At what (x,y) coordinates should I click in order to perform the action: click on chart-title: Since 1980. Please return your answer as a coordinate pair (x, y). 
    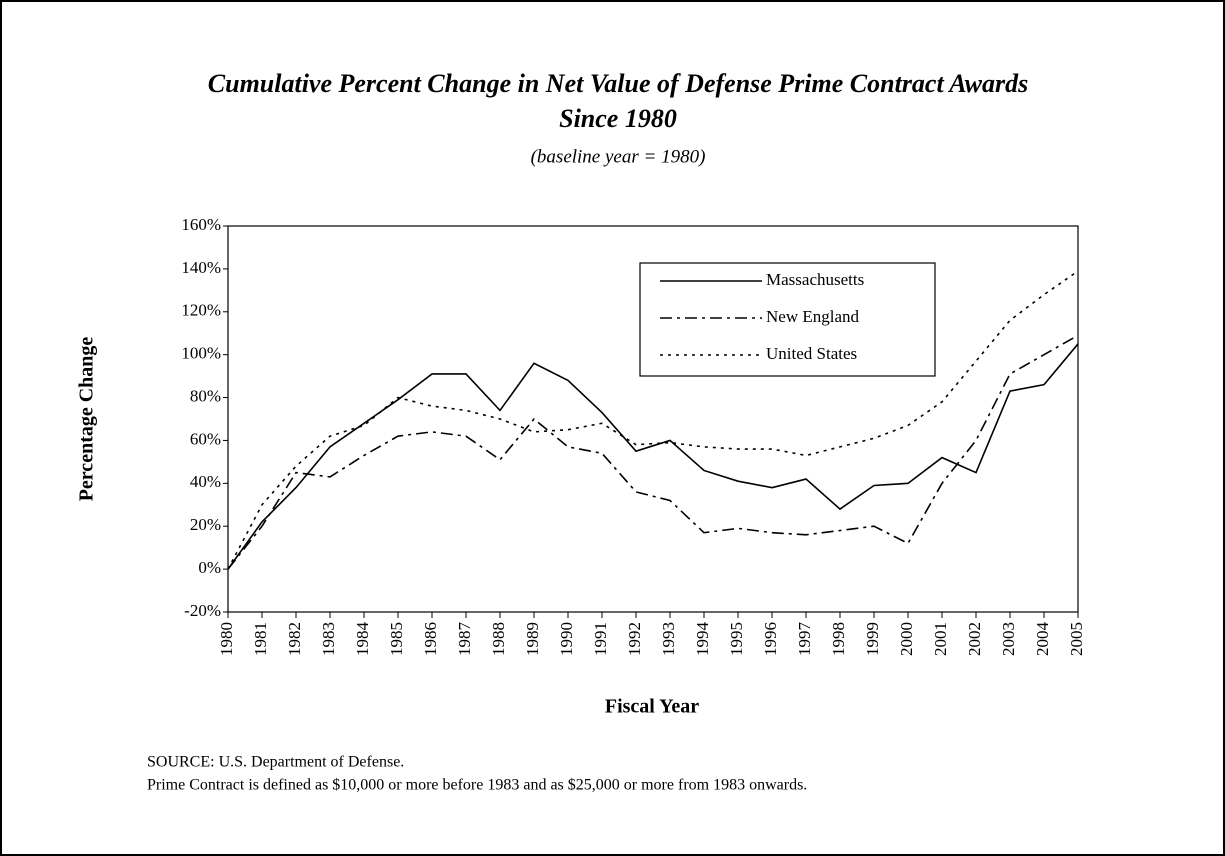
    Looking at the image, I should click on (618, 118).